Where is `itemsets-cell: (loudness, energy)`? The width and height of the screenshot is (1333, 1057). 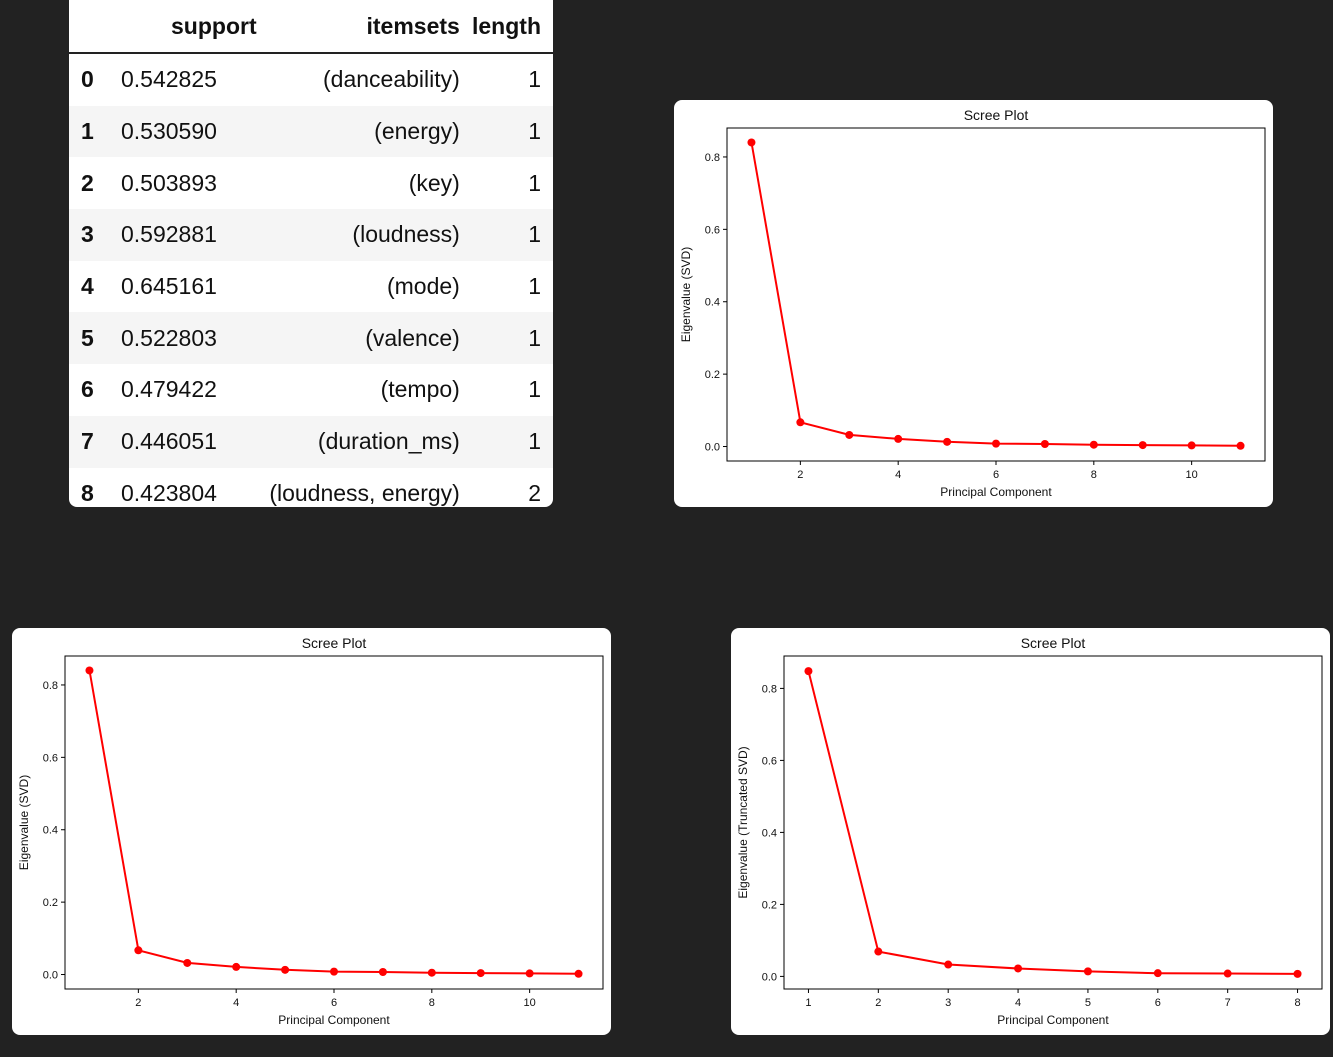
itemsets-cell: (loudness, energy) is located at coordinates (364, 492).